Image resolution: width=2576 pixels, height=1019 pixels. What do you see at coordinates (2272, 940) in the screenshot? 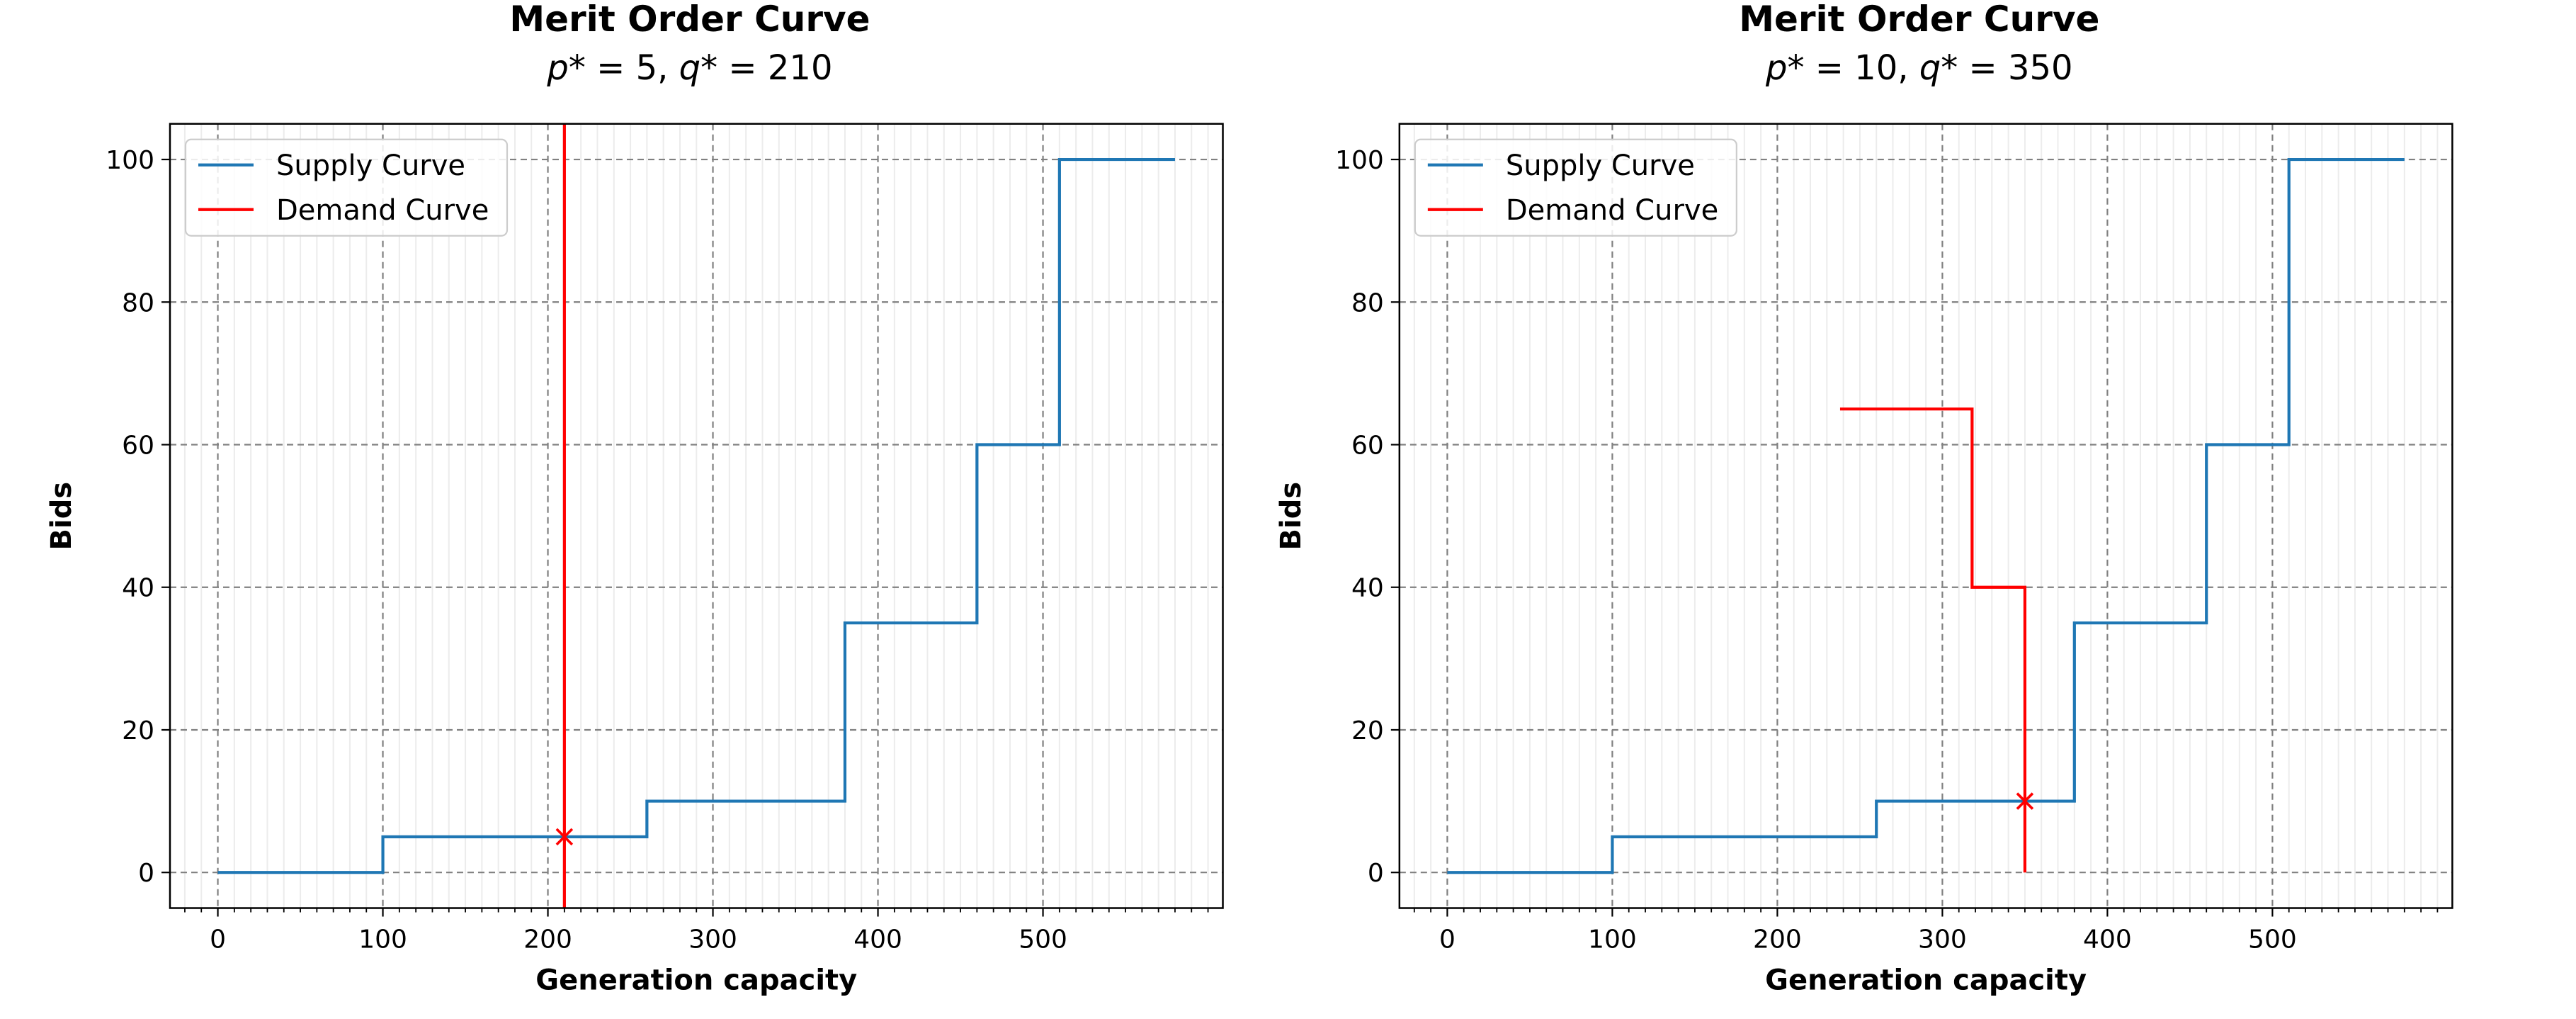
I see `chart-2-x-tick-label: 500` at bounding box center [2272, 940].